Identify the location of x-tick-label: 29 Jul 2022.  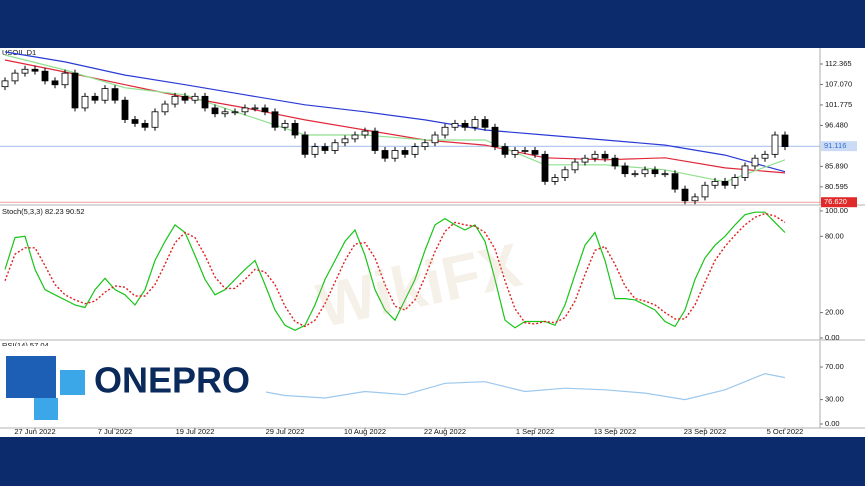
(285, 431).